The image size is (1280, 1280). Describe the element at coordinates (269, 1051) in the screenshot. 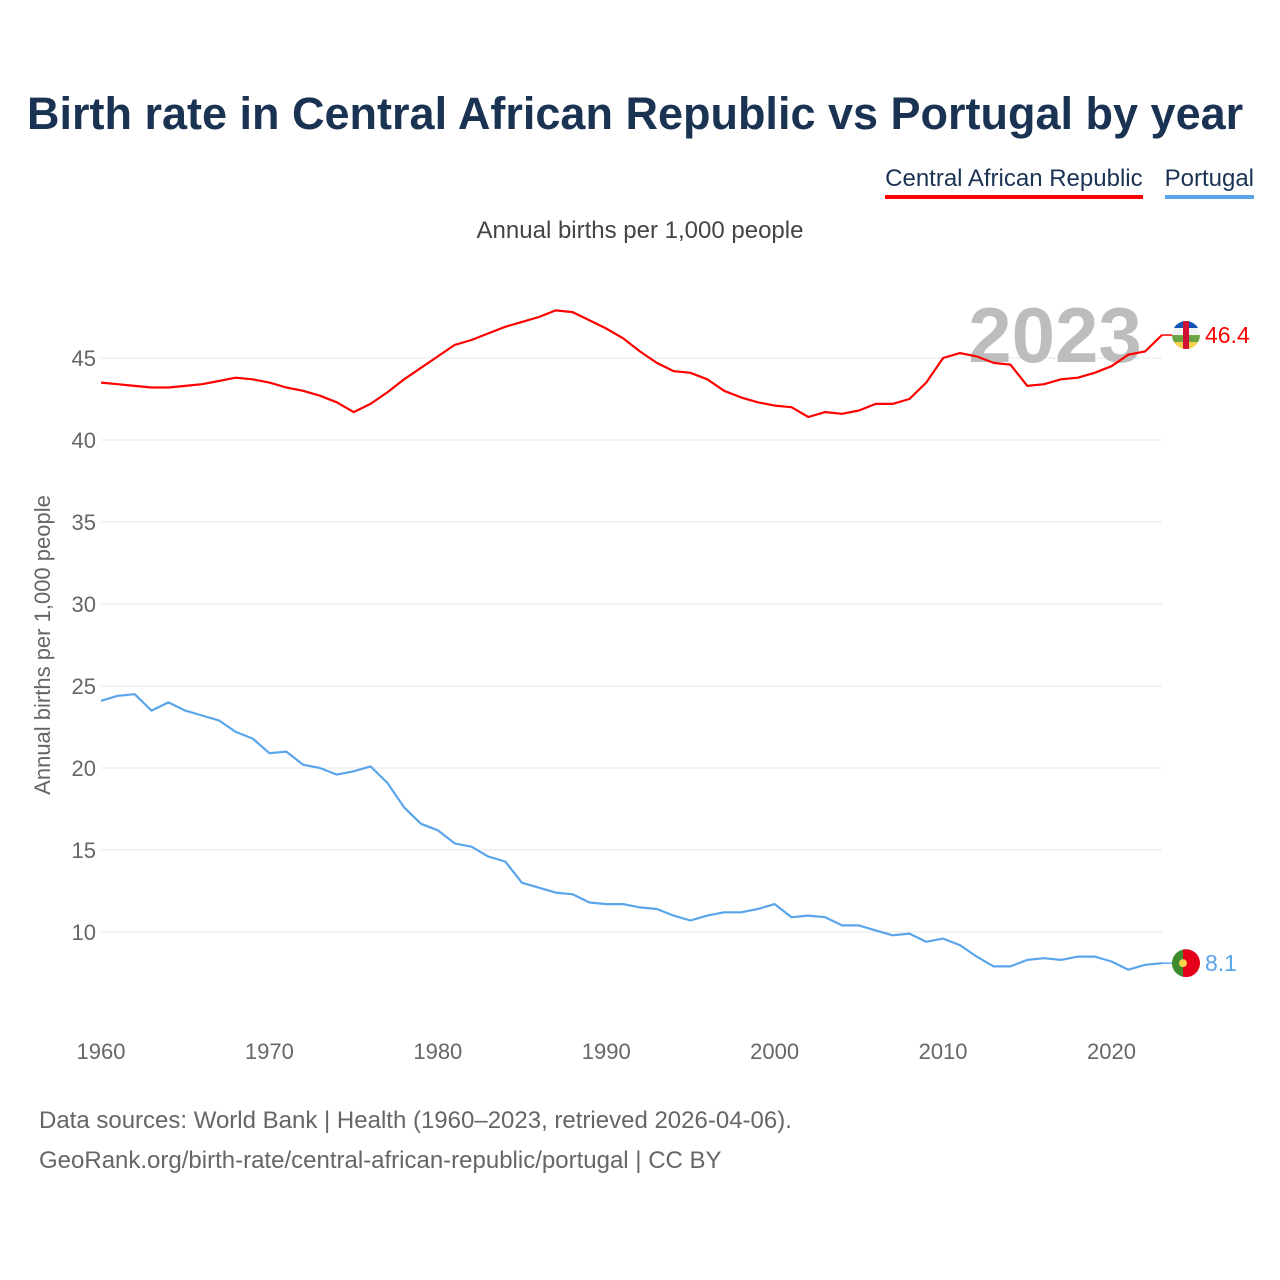

I see `x-tick-label: 1970` at that location.